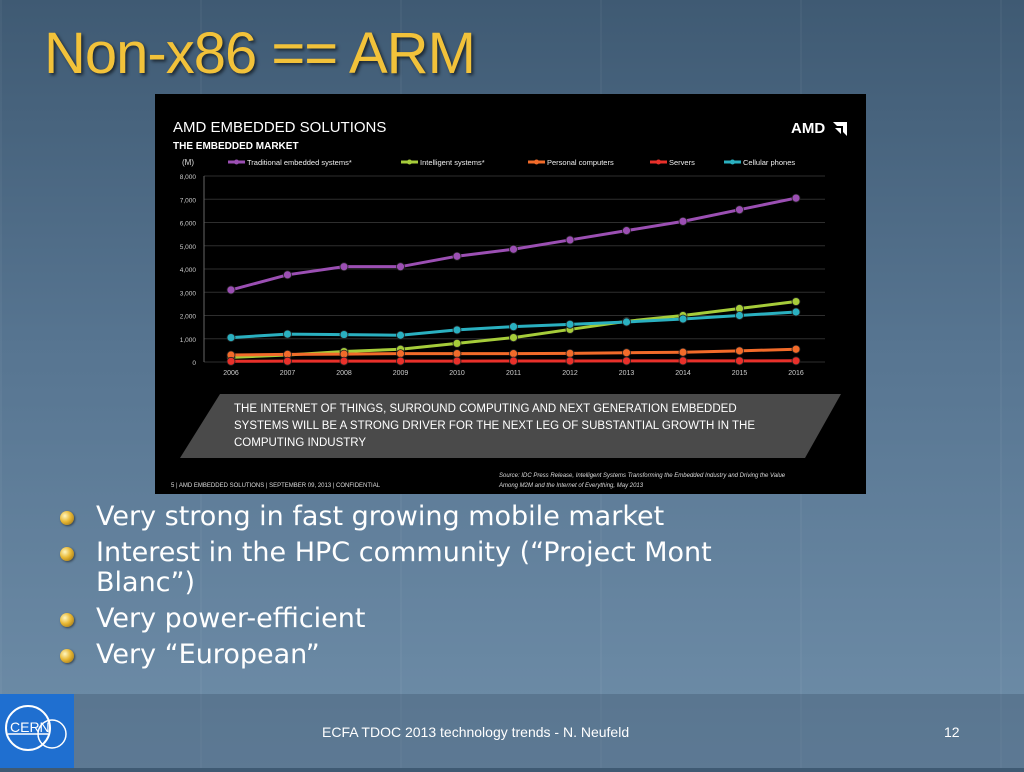 This screenshot has height=772, width=1024. I want to click on slide-title: Non-x86 == ARM, so click(260, 53).